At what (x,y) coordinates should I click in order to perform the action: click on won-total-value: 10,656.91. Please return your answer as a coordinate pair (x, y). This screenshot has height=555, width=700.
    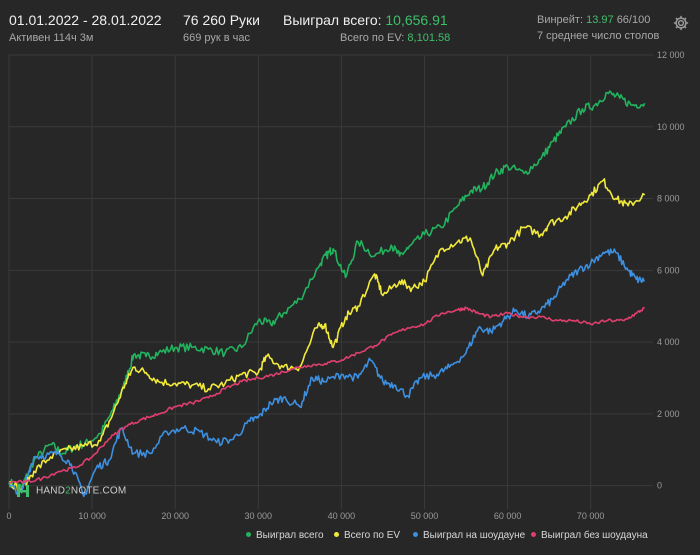
    Looking at the image, I should click on (416, 20).